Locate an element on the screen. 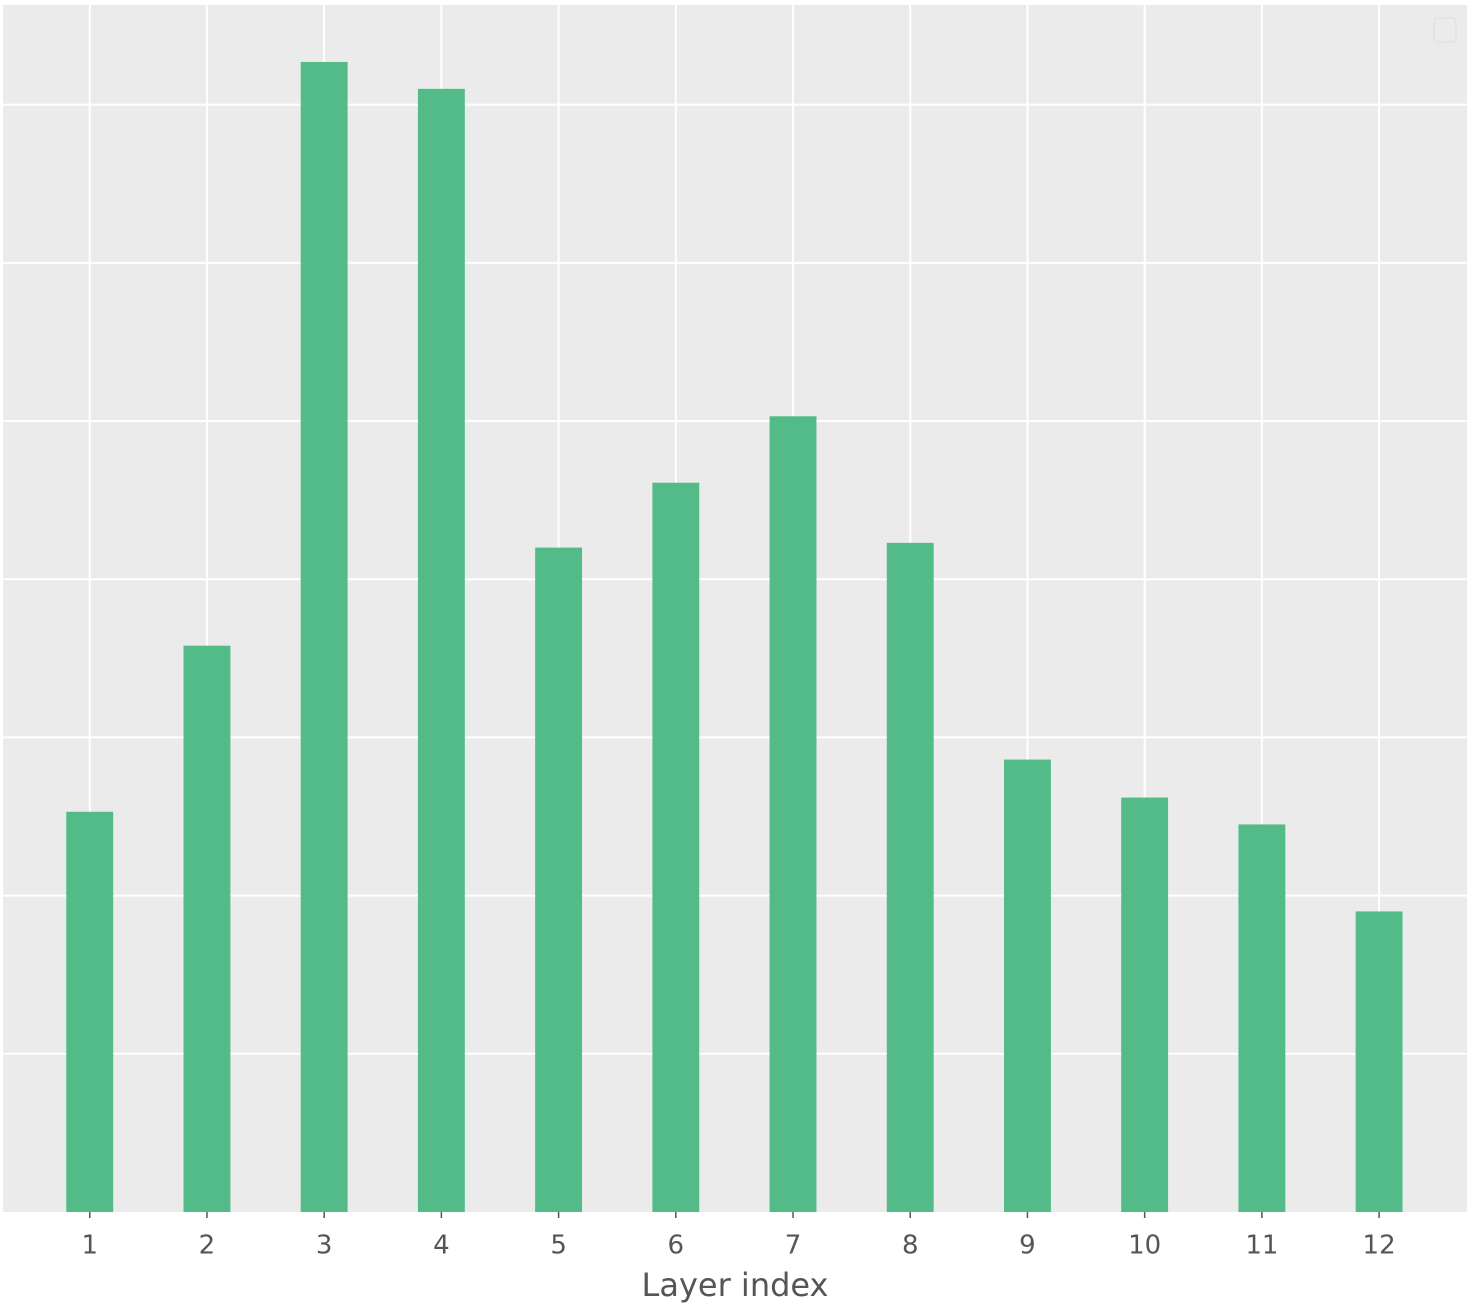 The width and height of the screenshot is (1472, 1310). x-tick-label: 5 is located at coordinates (558, 1246).